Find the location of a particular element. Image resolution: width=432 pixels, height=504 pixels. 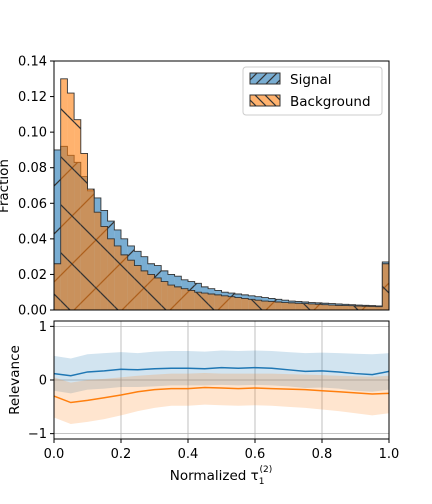

legend-label-signal: Signal is located at coordinates (310, 80).